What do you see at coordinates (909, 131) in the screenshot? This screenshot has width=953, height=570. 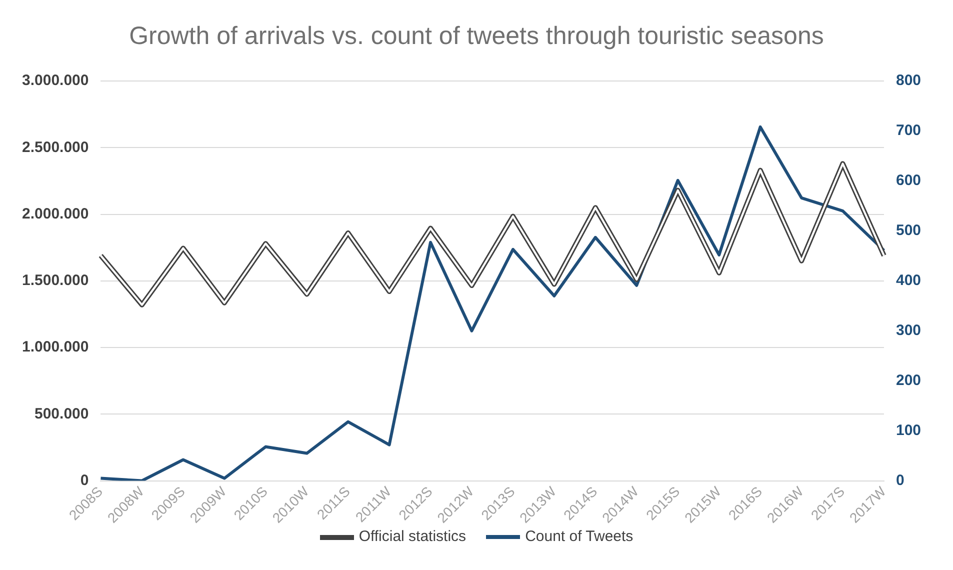 I see `y2-tick-label: 700` at bounding box center [909, 131].